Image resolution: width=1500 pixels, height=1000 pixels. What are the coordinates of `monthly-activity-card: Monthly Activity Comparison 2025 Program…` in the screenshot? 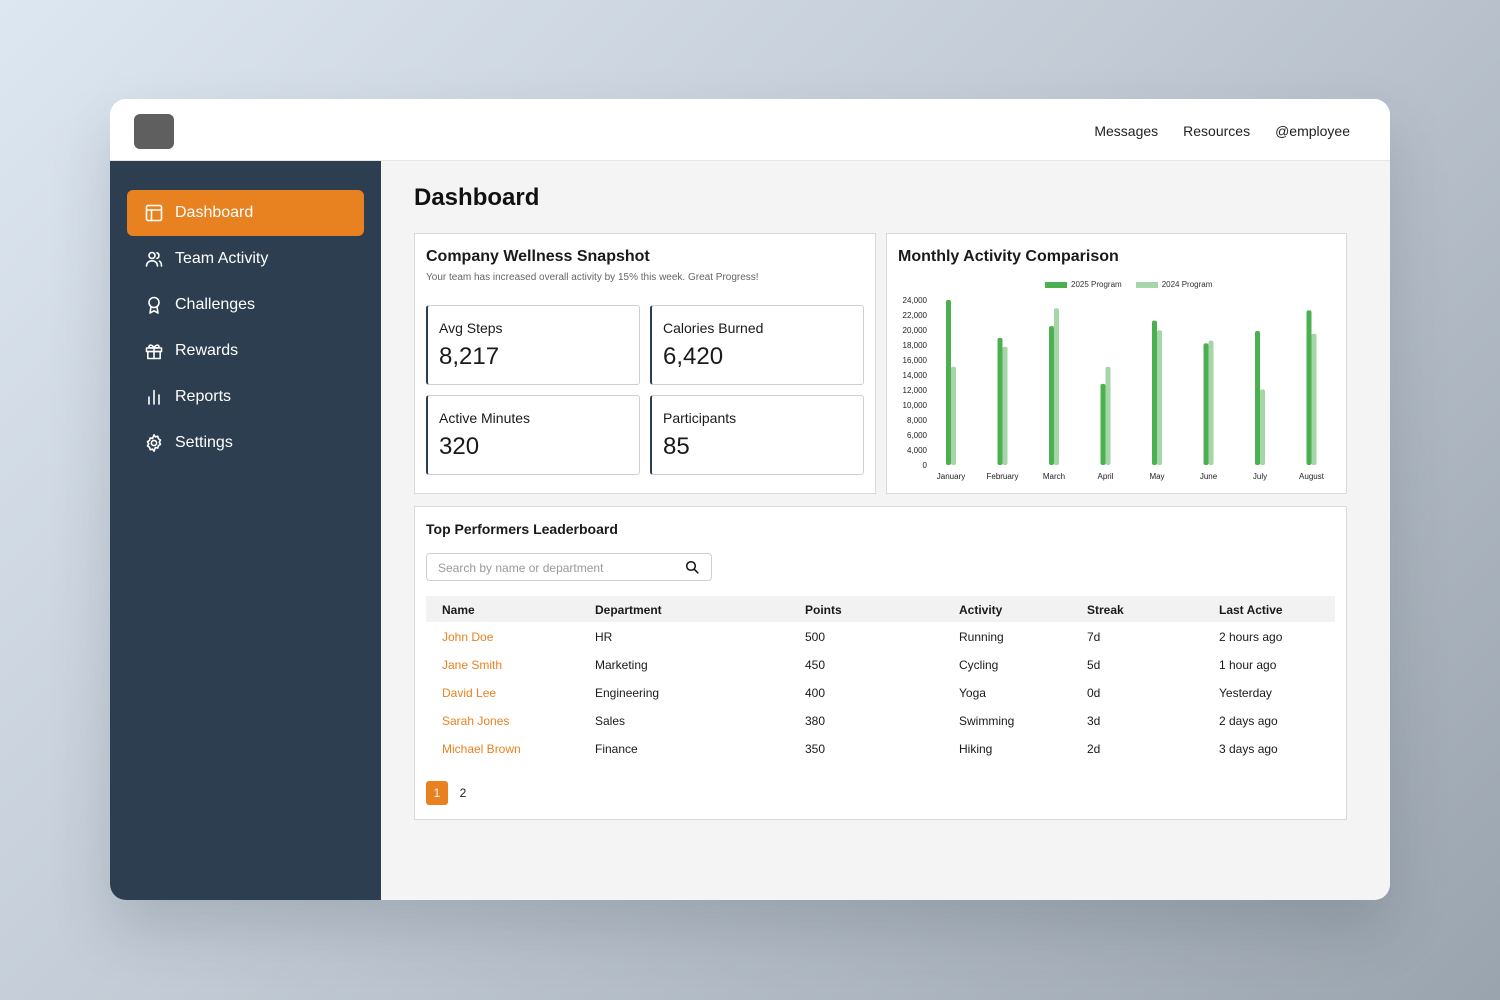 It's located at (1116, 363).